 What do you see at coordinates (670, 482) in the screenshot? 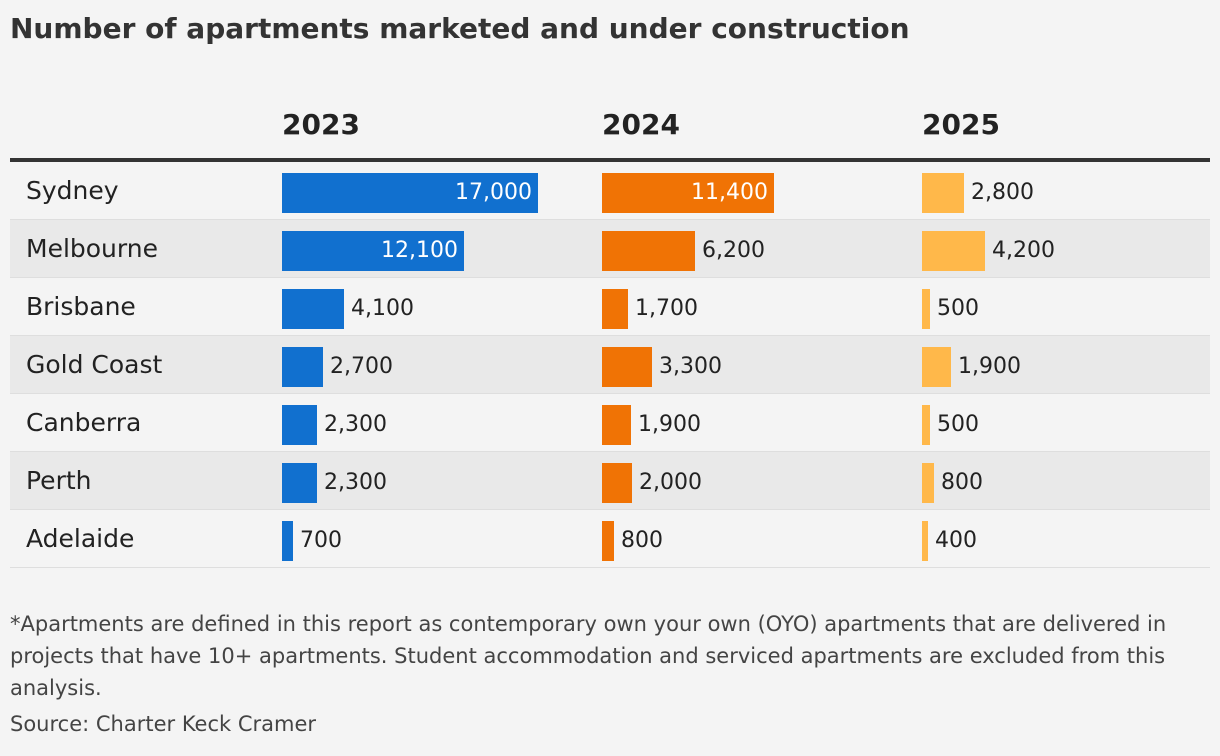
I see `value-label: 2,000` at bounding box center [670, 482].